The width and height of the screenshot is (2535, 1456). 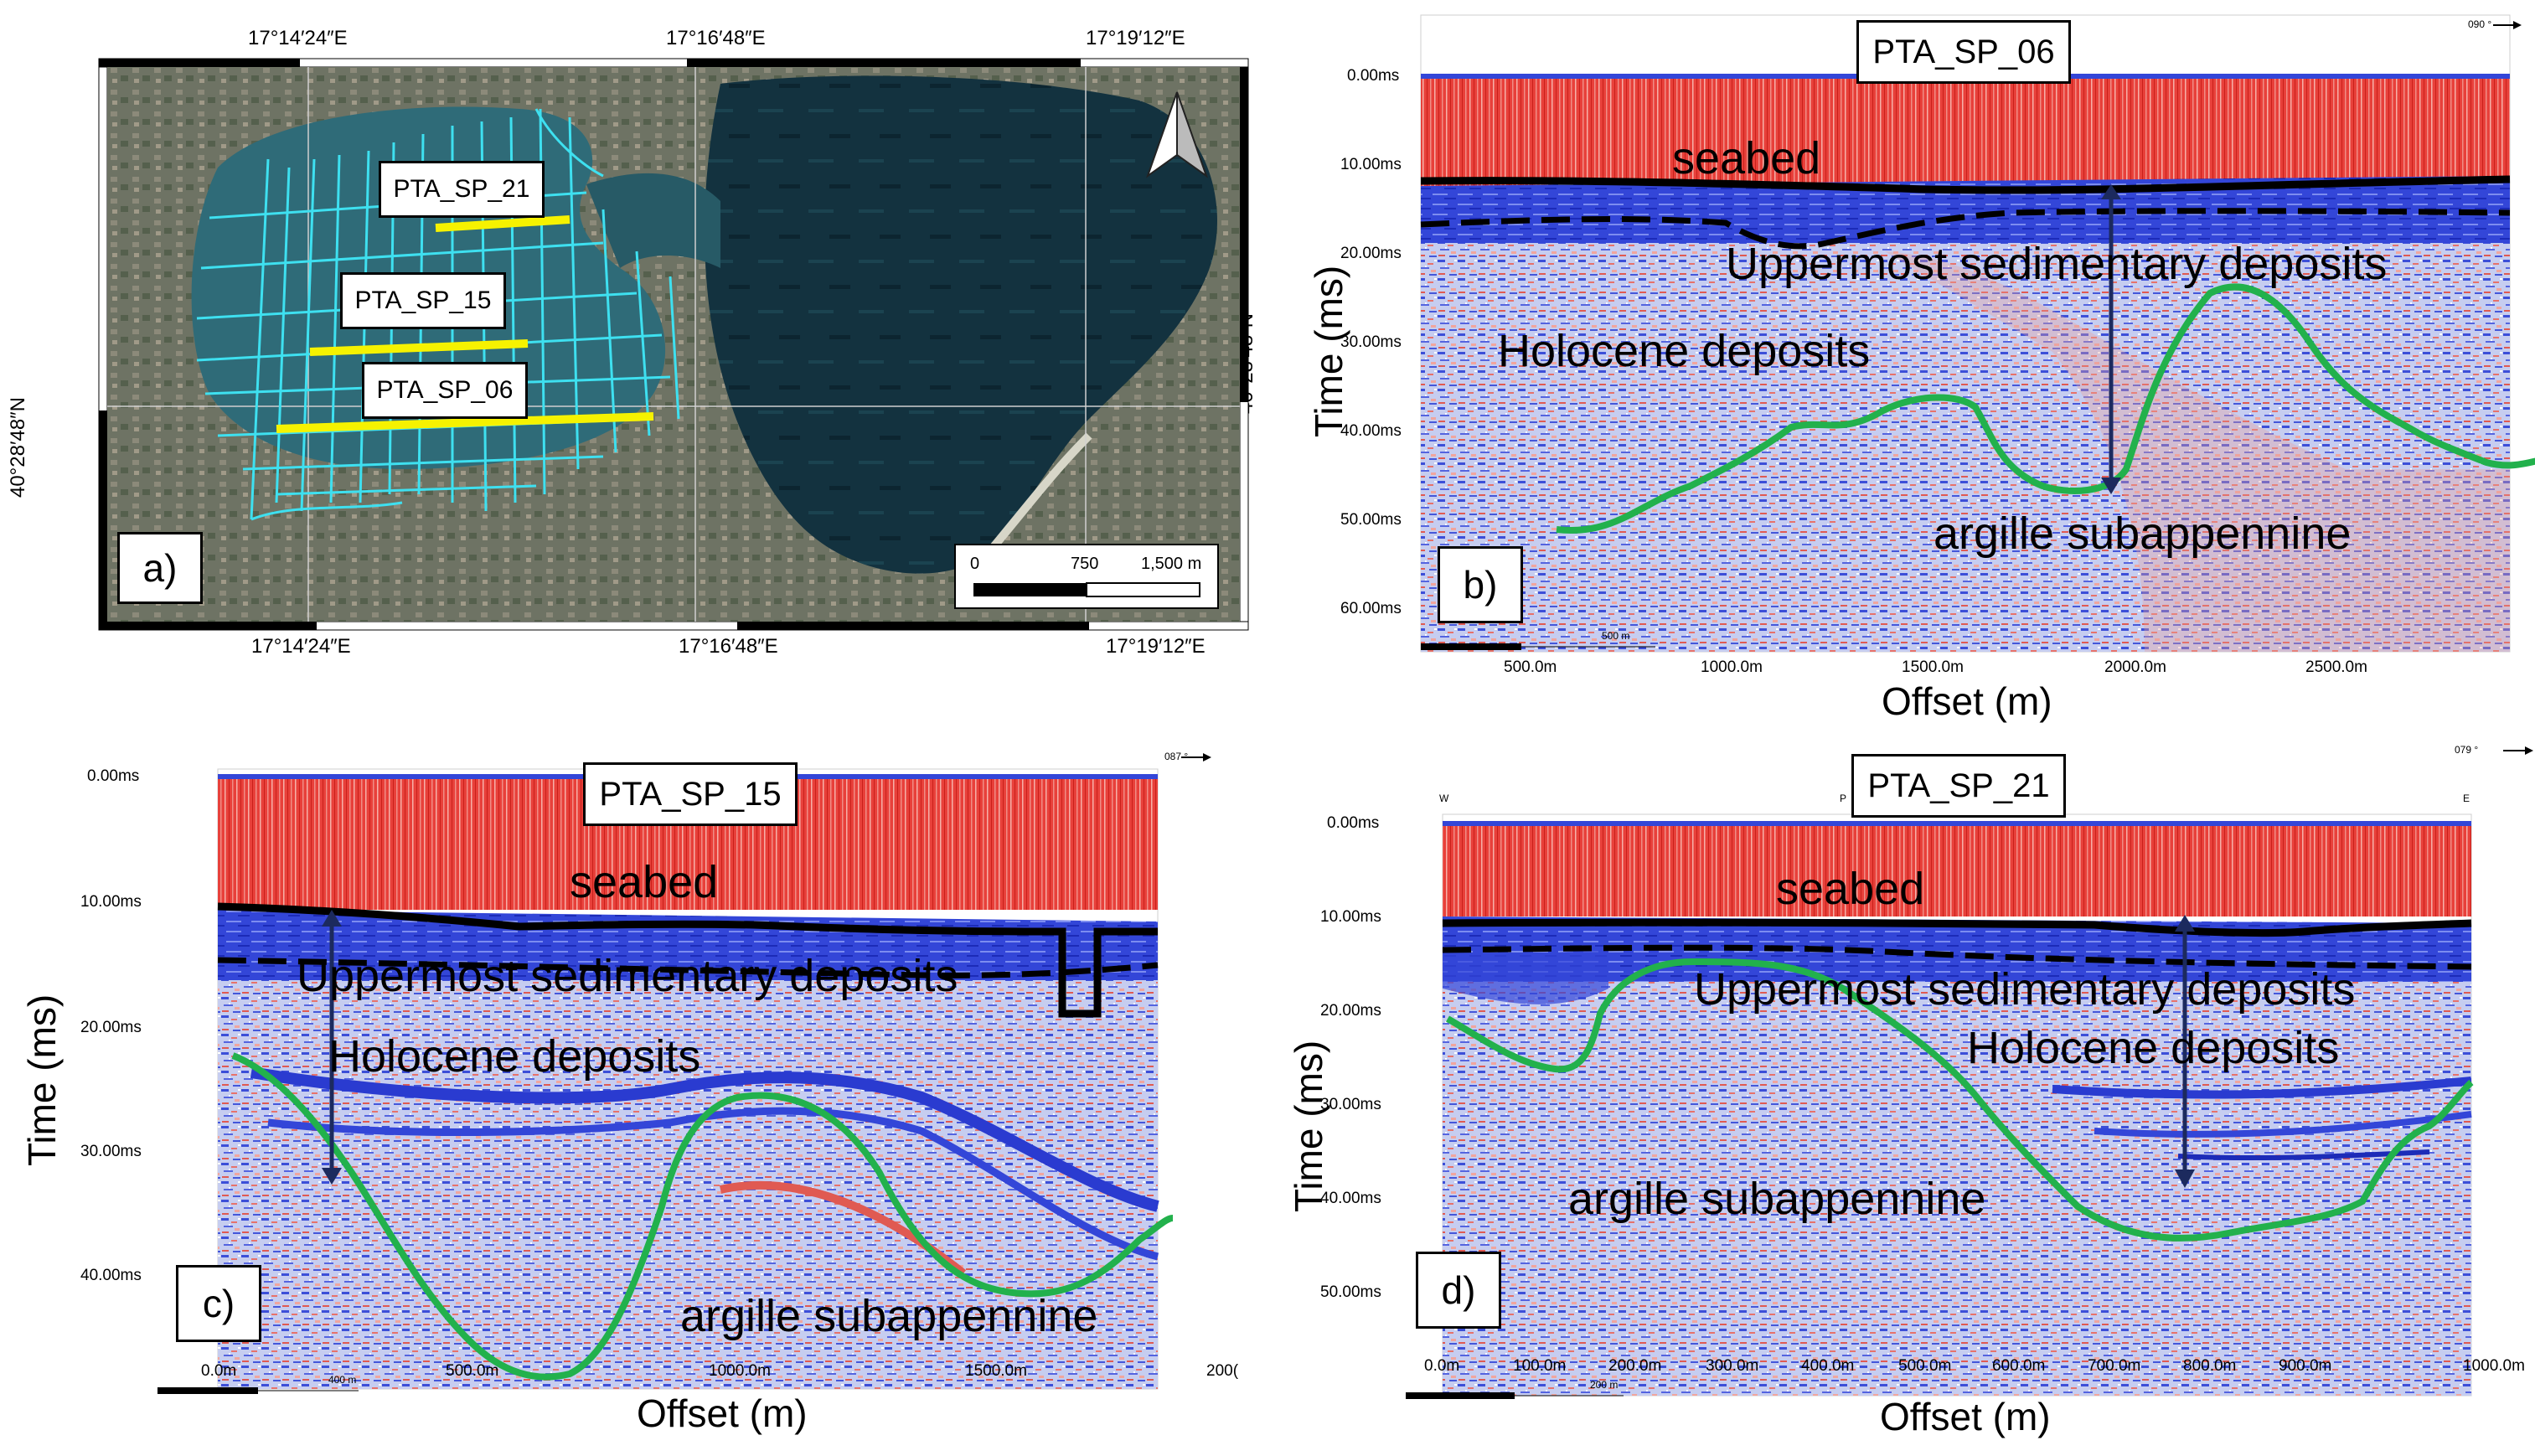 What do you see at coordinates (1371, 253) in the screenshot?
I see `b-ytick-2: 20.00ms` at bounding box center [1371, 253].